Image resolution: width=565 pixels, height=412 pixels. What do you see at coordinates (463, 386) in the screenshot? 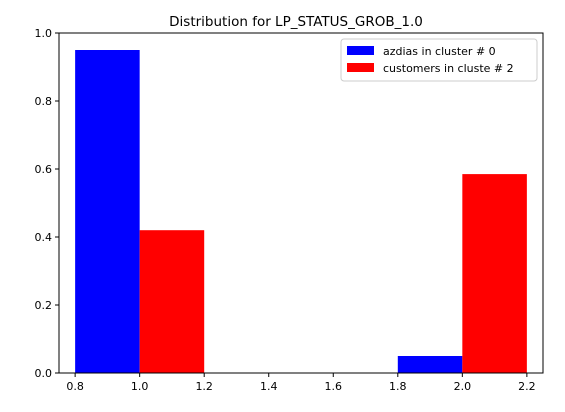
I see `x-tick-label: 2.0` at bounding box center [463, 386].